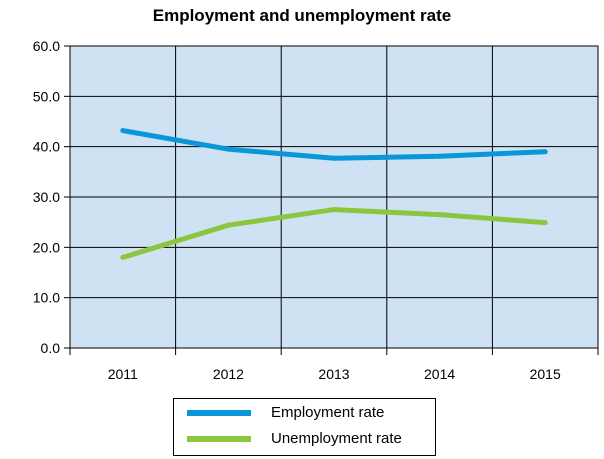  Describe the element at coordinates (46, 197) in the screenshot. I see `y-tick-label: 30.0` at that location.